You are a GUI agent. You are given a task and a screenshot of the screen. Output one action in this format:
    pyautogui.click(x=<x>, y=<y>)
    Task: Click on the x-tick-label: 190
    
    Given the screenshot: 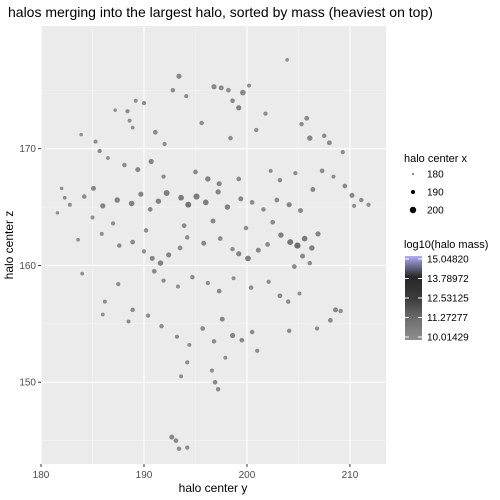 What is the action you would take?
    pyautogui.click(x=144, y=475)
    